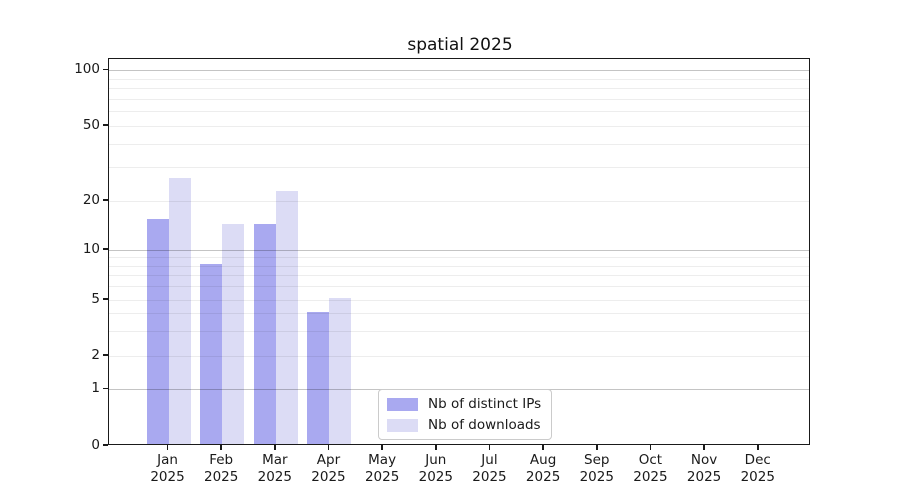 This screenshot has height=500, width=900. What do you see at coordinates (179, 310) in the screenshot?
I see `bar-nb-of-downloads-jan` at bounding box center [179, 310].